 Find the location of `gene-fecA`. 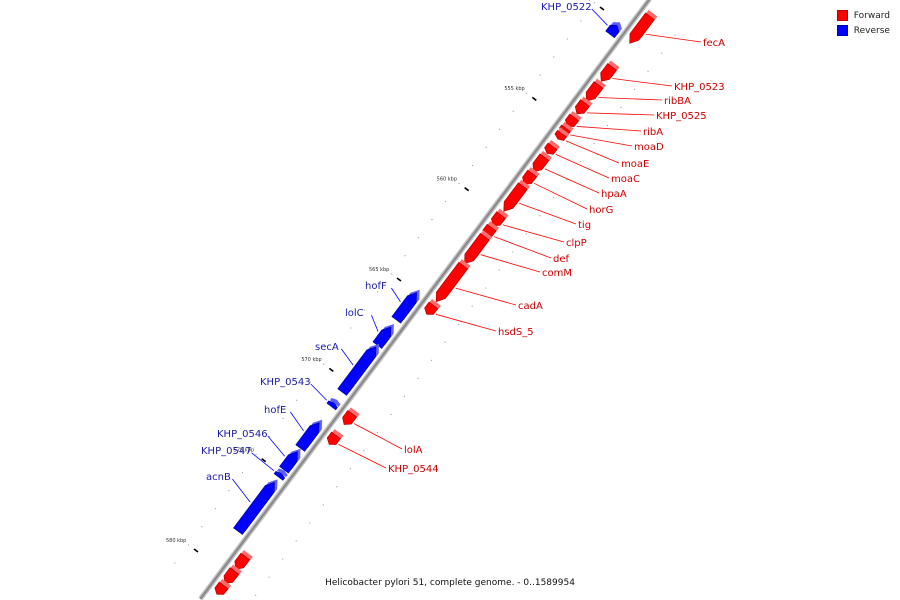

gene-fecA is located at coordinates (643, 26).